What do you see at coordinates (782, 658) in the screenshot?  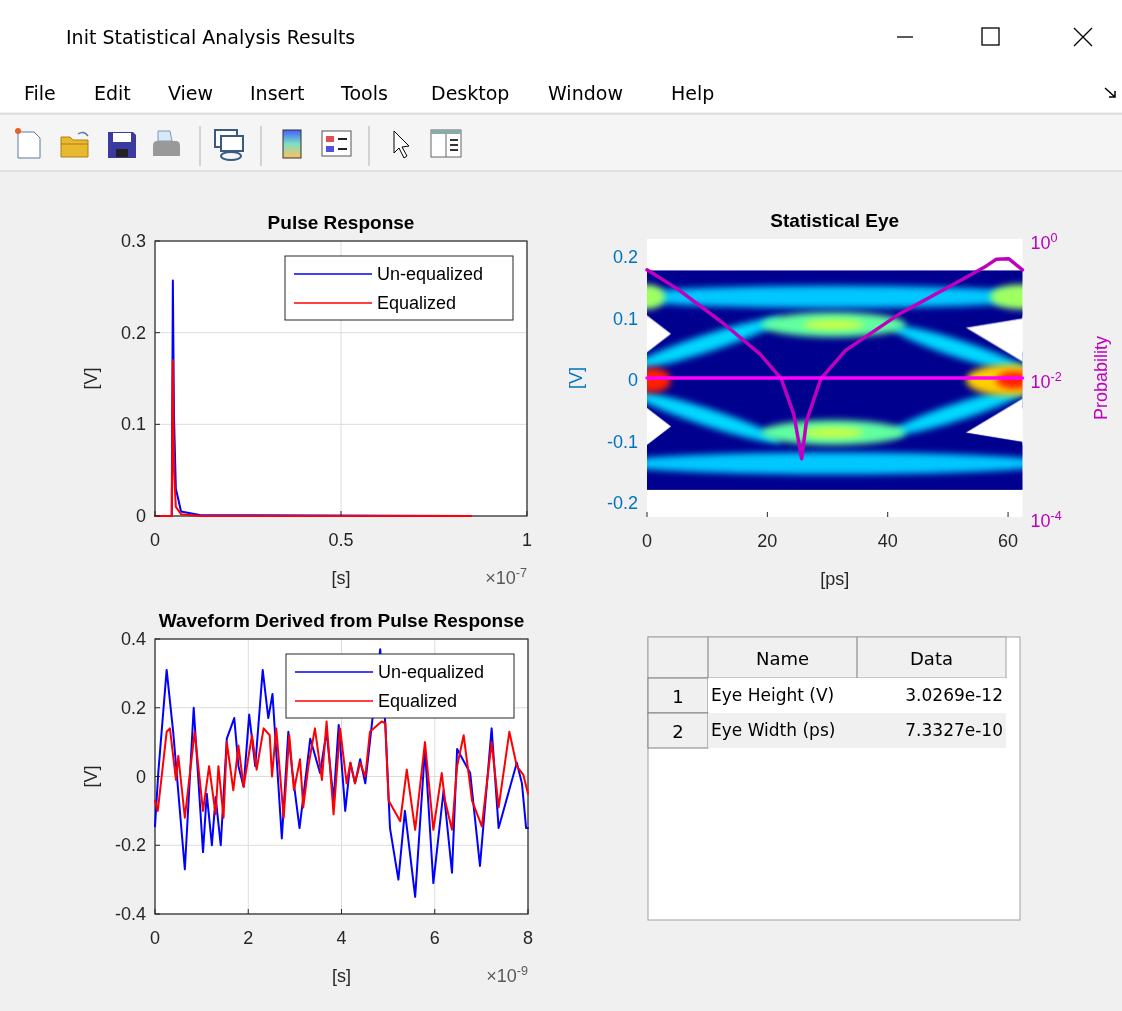 I see `category-label: Name` at bounding box center [782, 658].